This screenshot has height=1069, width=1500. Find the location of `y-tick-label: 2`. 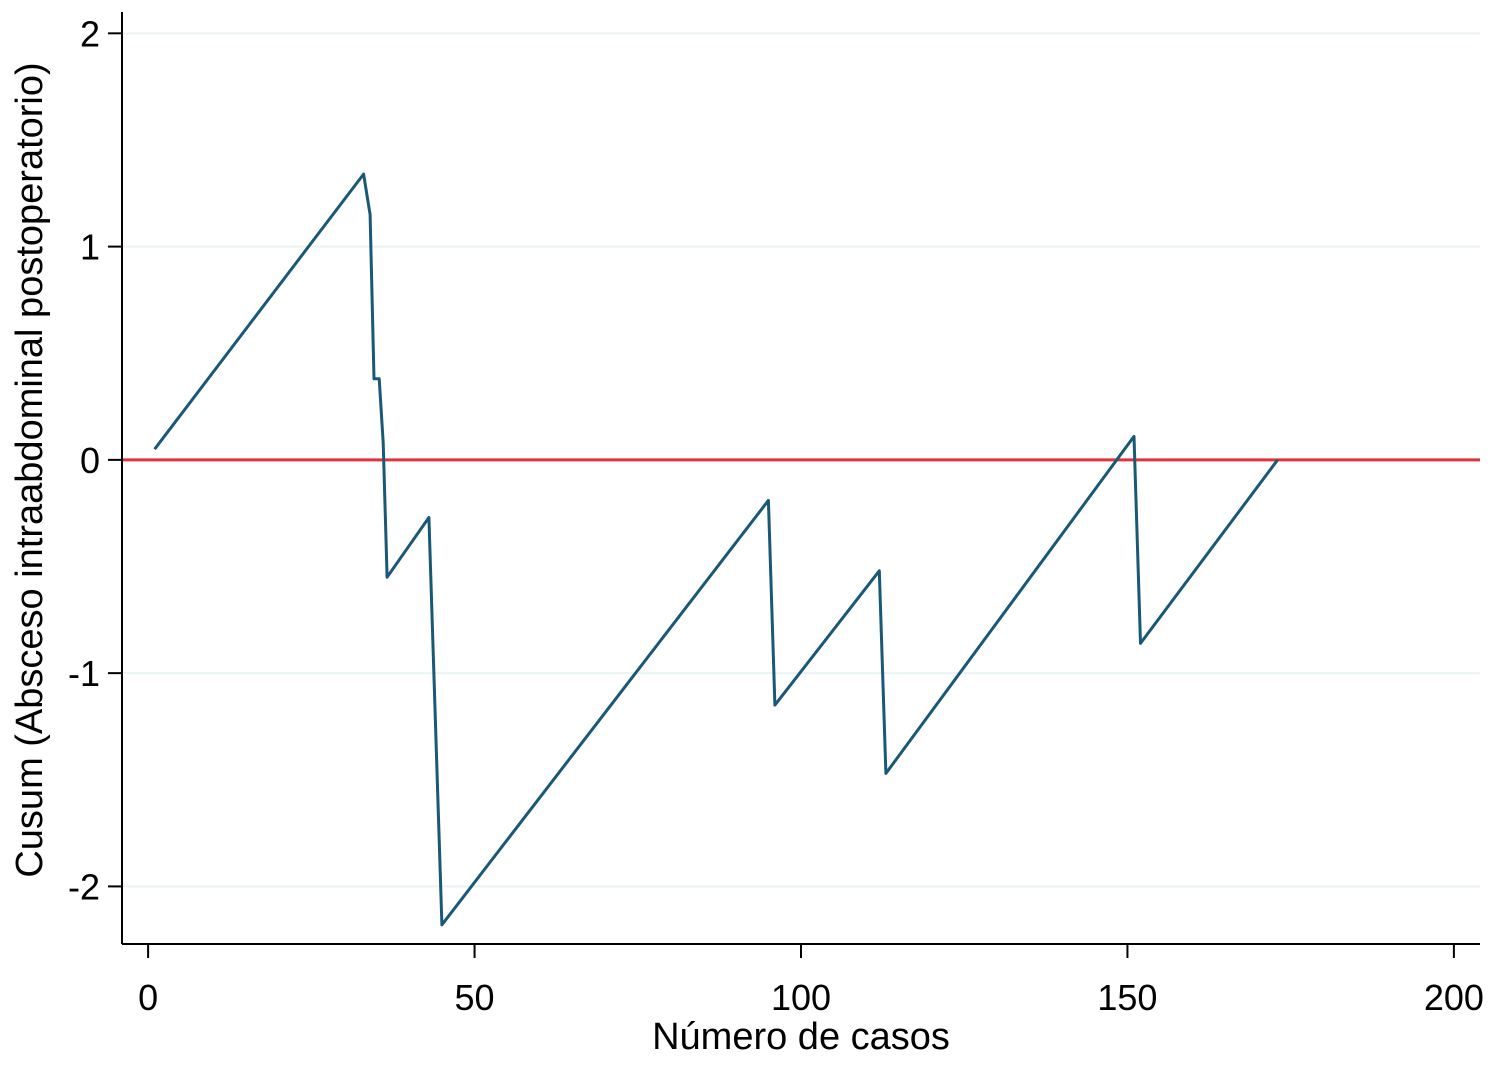

y-tick-label: 2 is located at coordinates (90, 33).